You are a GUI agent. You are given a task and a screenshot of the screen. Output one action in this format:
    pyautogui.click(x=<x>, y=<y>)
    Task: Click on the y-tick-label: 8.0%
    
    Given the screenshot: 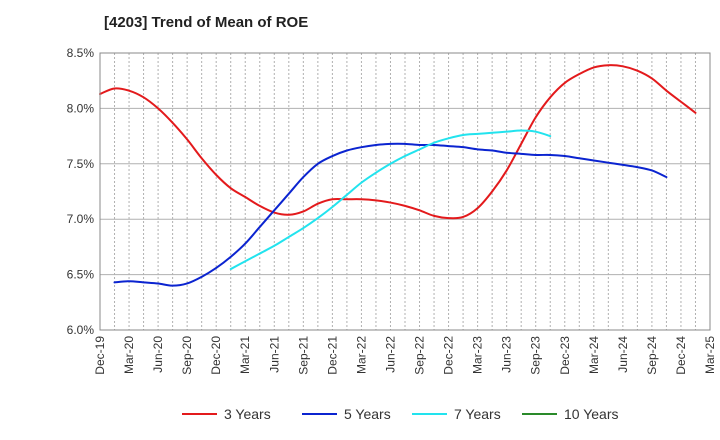 What is the action you would take?
    pyautogui.click(x=81, y=108)
    